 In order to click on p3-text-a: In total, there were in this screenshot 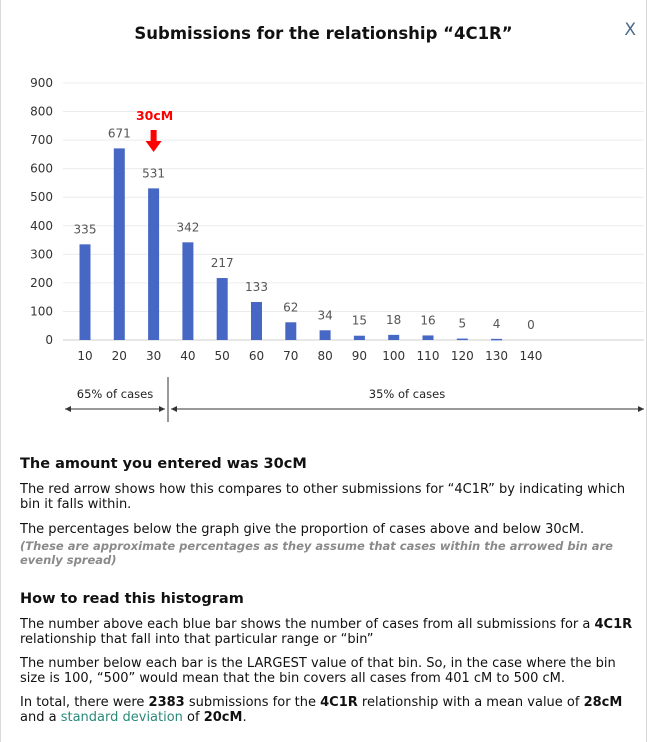, I will do `click(84, 702)`.